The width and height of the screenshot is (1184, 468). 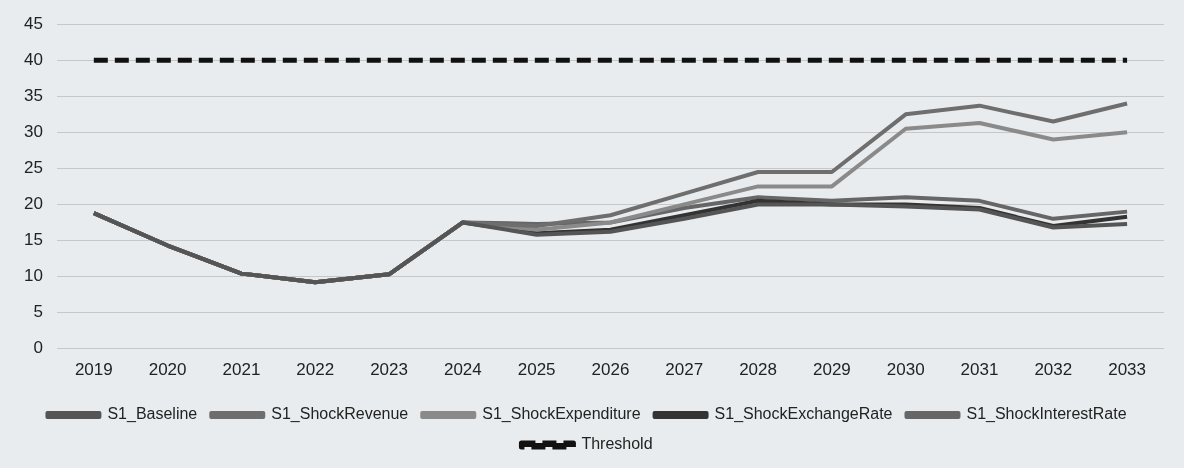 I want to click on x-tick-label: 2032, so click(x=1053, y=370).